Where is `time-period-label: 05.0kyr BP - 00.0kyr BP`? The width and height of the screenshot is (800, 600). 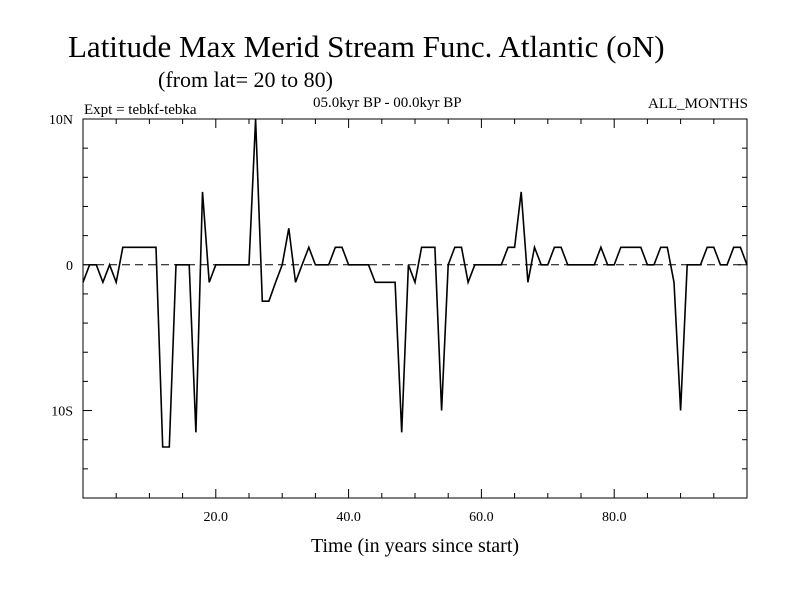
time-period-label: 05.0kyr BP - 00.0kyr BP is located at coordinates (387, 103).